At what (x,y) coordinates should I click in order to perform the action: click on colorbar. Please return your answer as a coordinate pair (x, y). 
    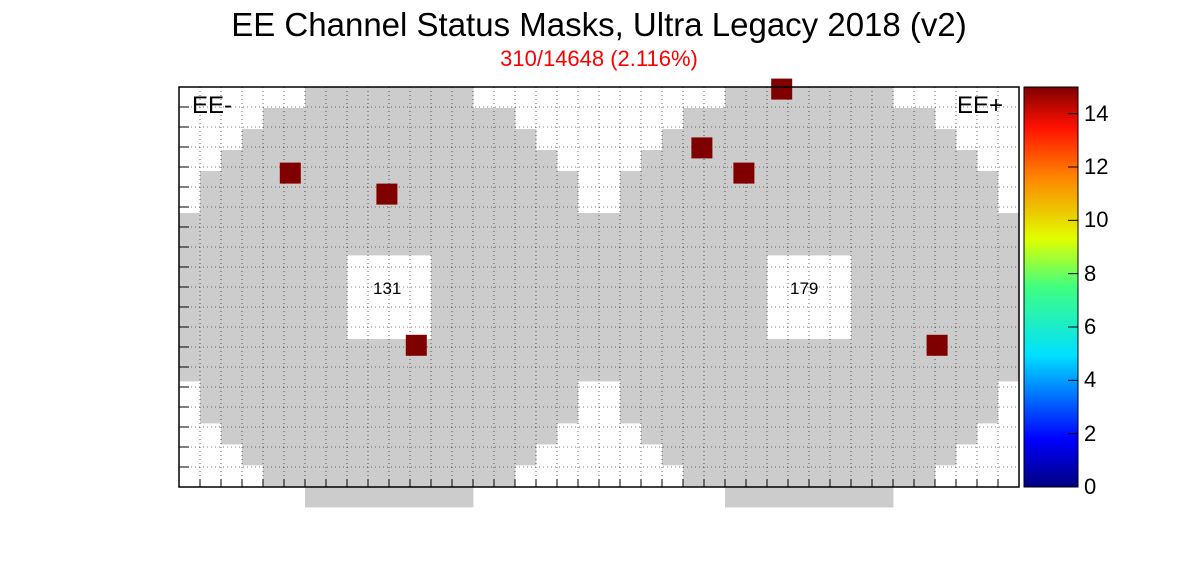
    Looking at the image, I should click on (1051, 287).